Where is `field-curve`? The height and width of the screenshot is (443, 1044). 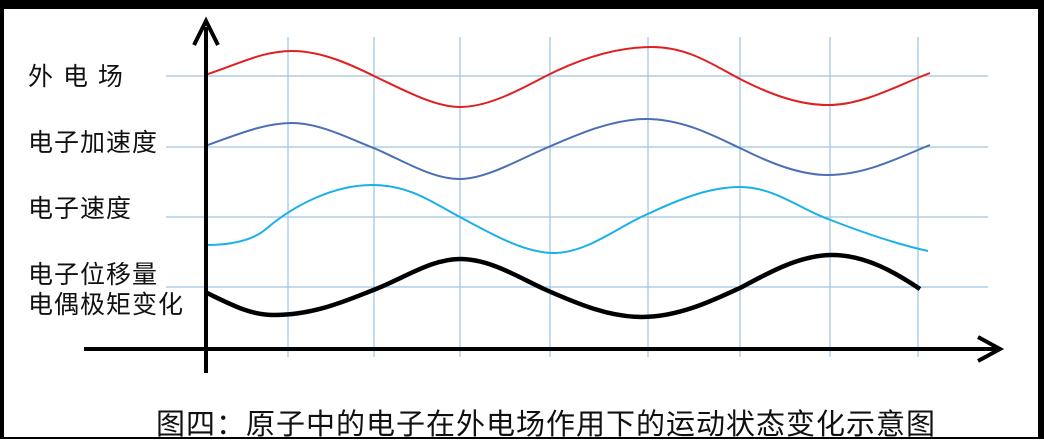 field-curve is located at coordinates (567, 77).